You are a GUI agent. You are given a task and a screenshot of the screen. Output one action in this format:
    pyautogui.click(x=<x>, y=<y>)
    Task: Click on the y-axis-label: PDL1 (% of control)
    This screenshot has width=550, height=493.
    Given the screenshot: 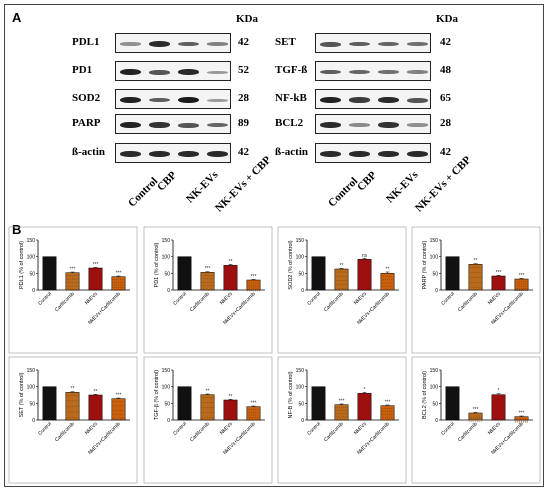 What is the action you would take?
    pyautogui.click(x=22, y=265)
    